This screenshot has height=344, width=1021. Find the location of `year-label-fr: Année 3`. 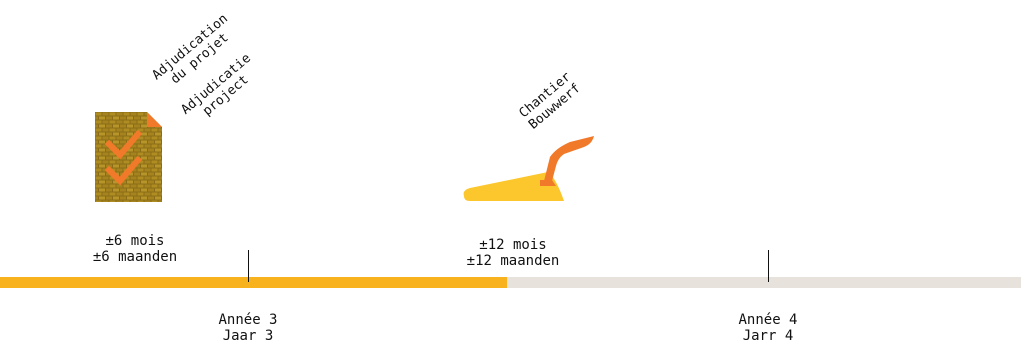

year-label-fr: Année 3 is located at coordinates (248, 320).